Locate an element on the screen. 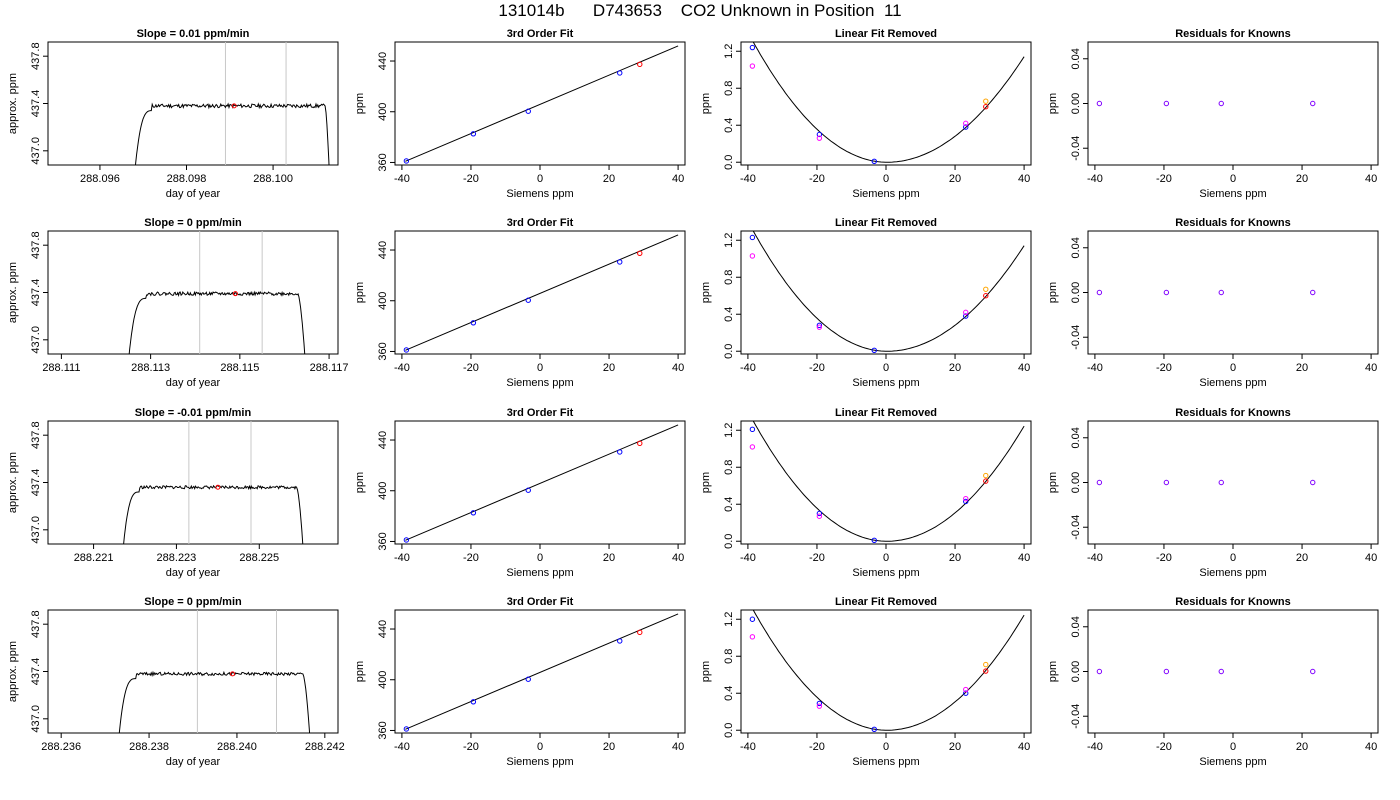 This screenshot has width=1400, height=800. x-tick-label: 288.242 is located at coordinates (325, 747).